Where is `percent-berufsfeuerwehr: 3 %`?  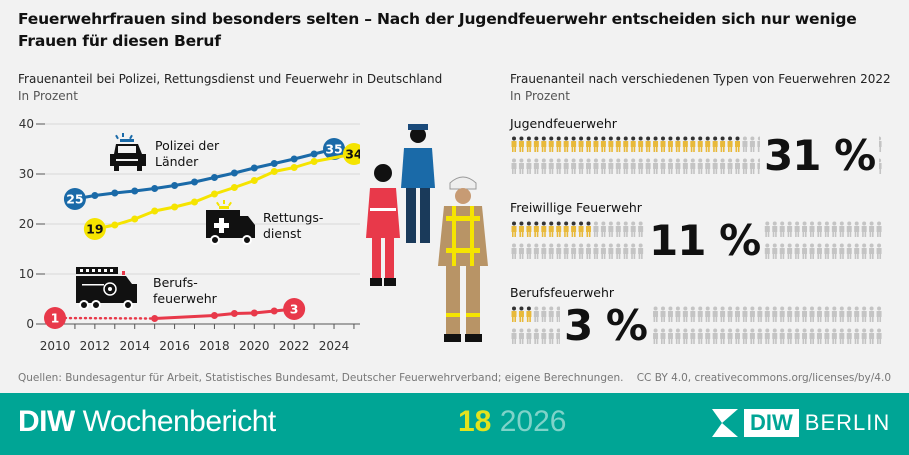 percent-berufsfeuerwehr: 3 % is located at coordinates (605, 326).